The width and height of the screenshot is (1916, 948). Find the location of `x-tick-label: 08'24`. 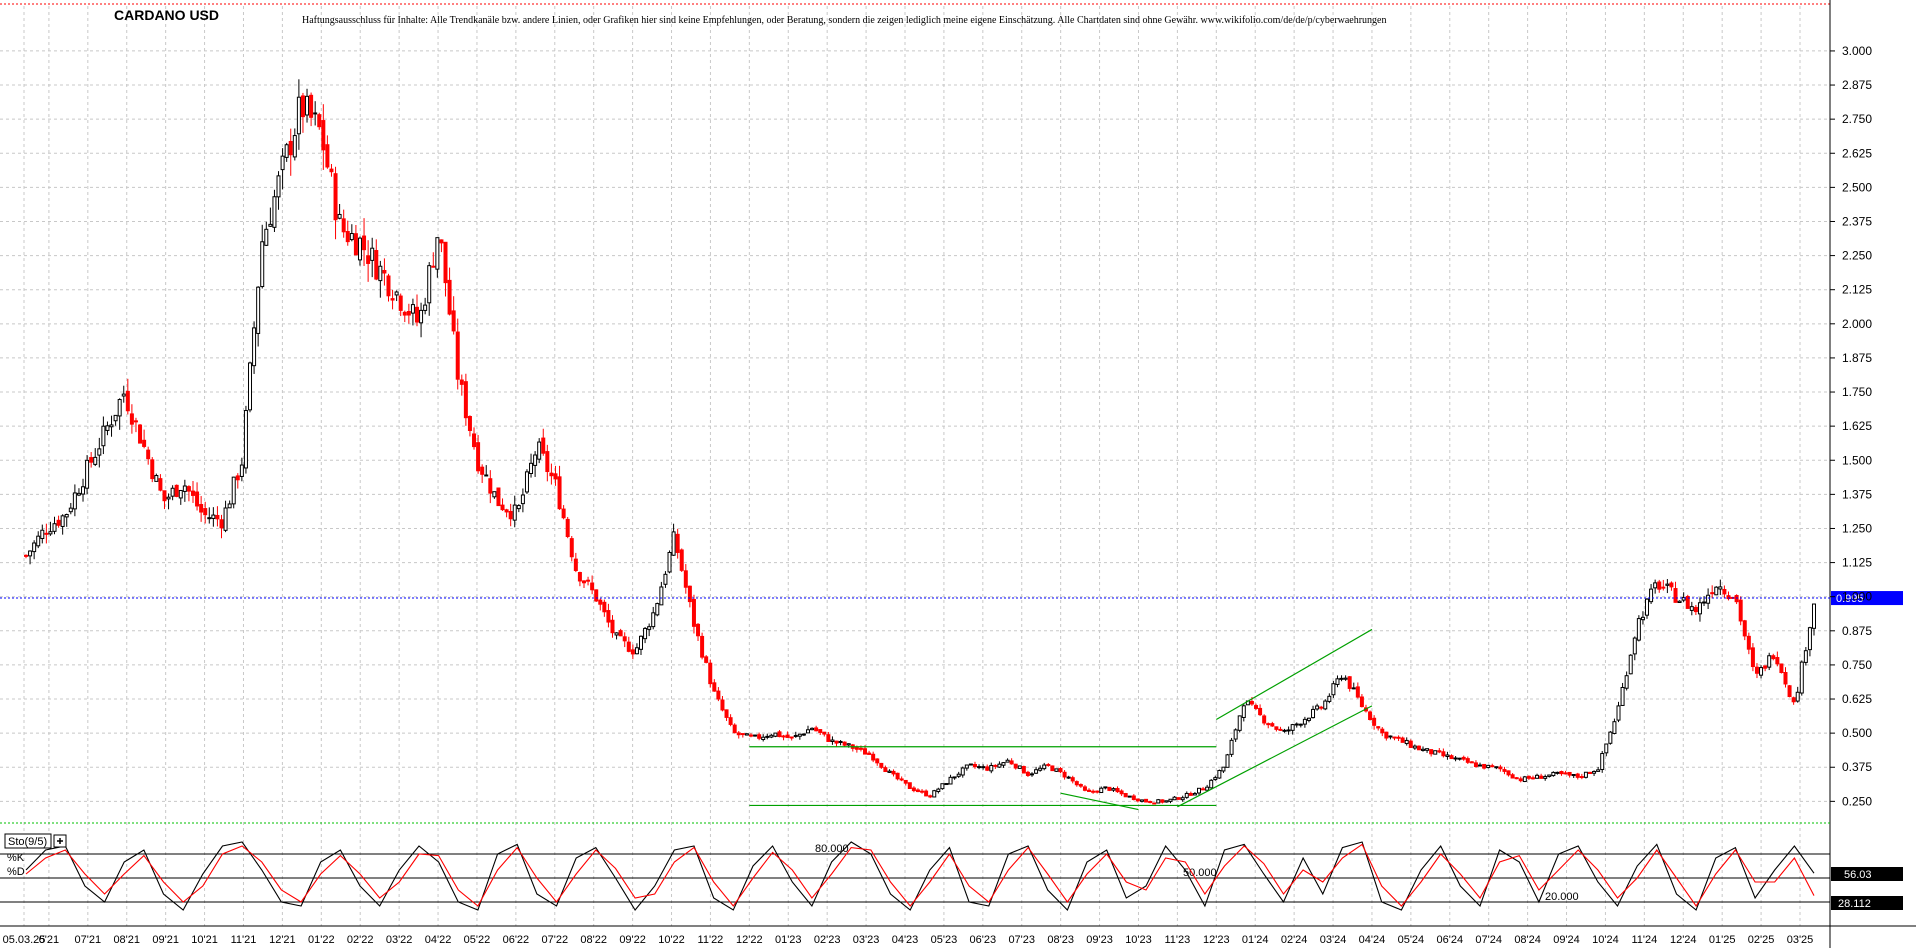

x-tick-label: 08'24 is located at coordinates (1527, 940).